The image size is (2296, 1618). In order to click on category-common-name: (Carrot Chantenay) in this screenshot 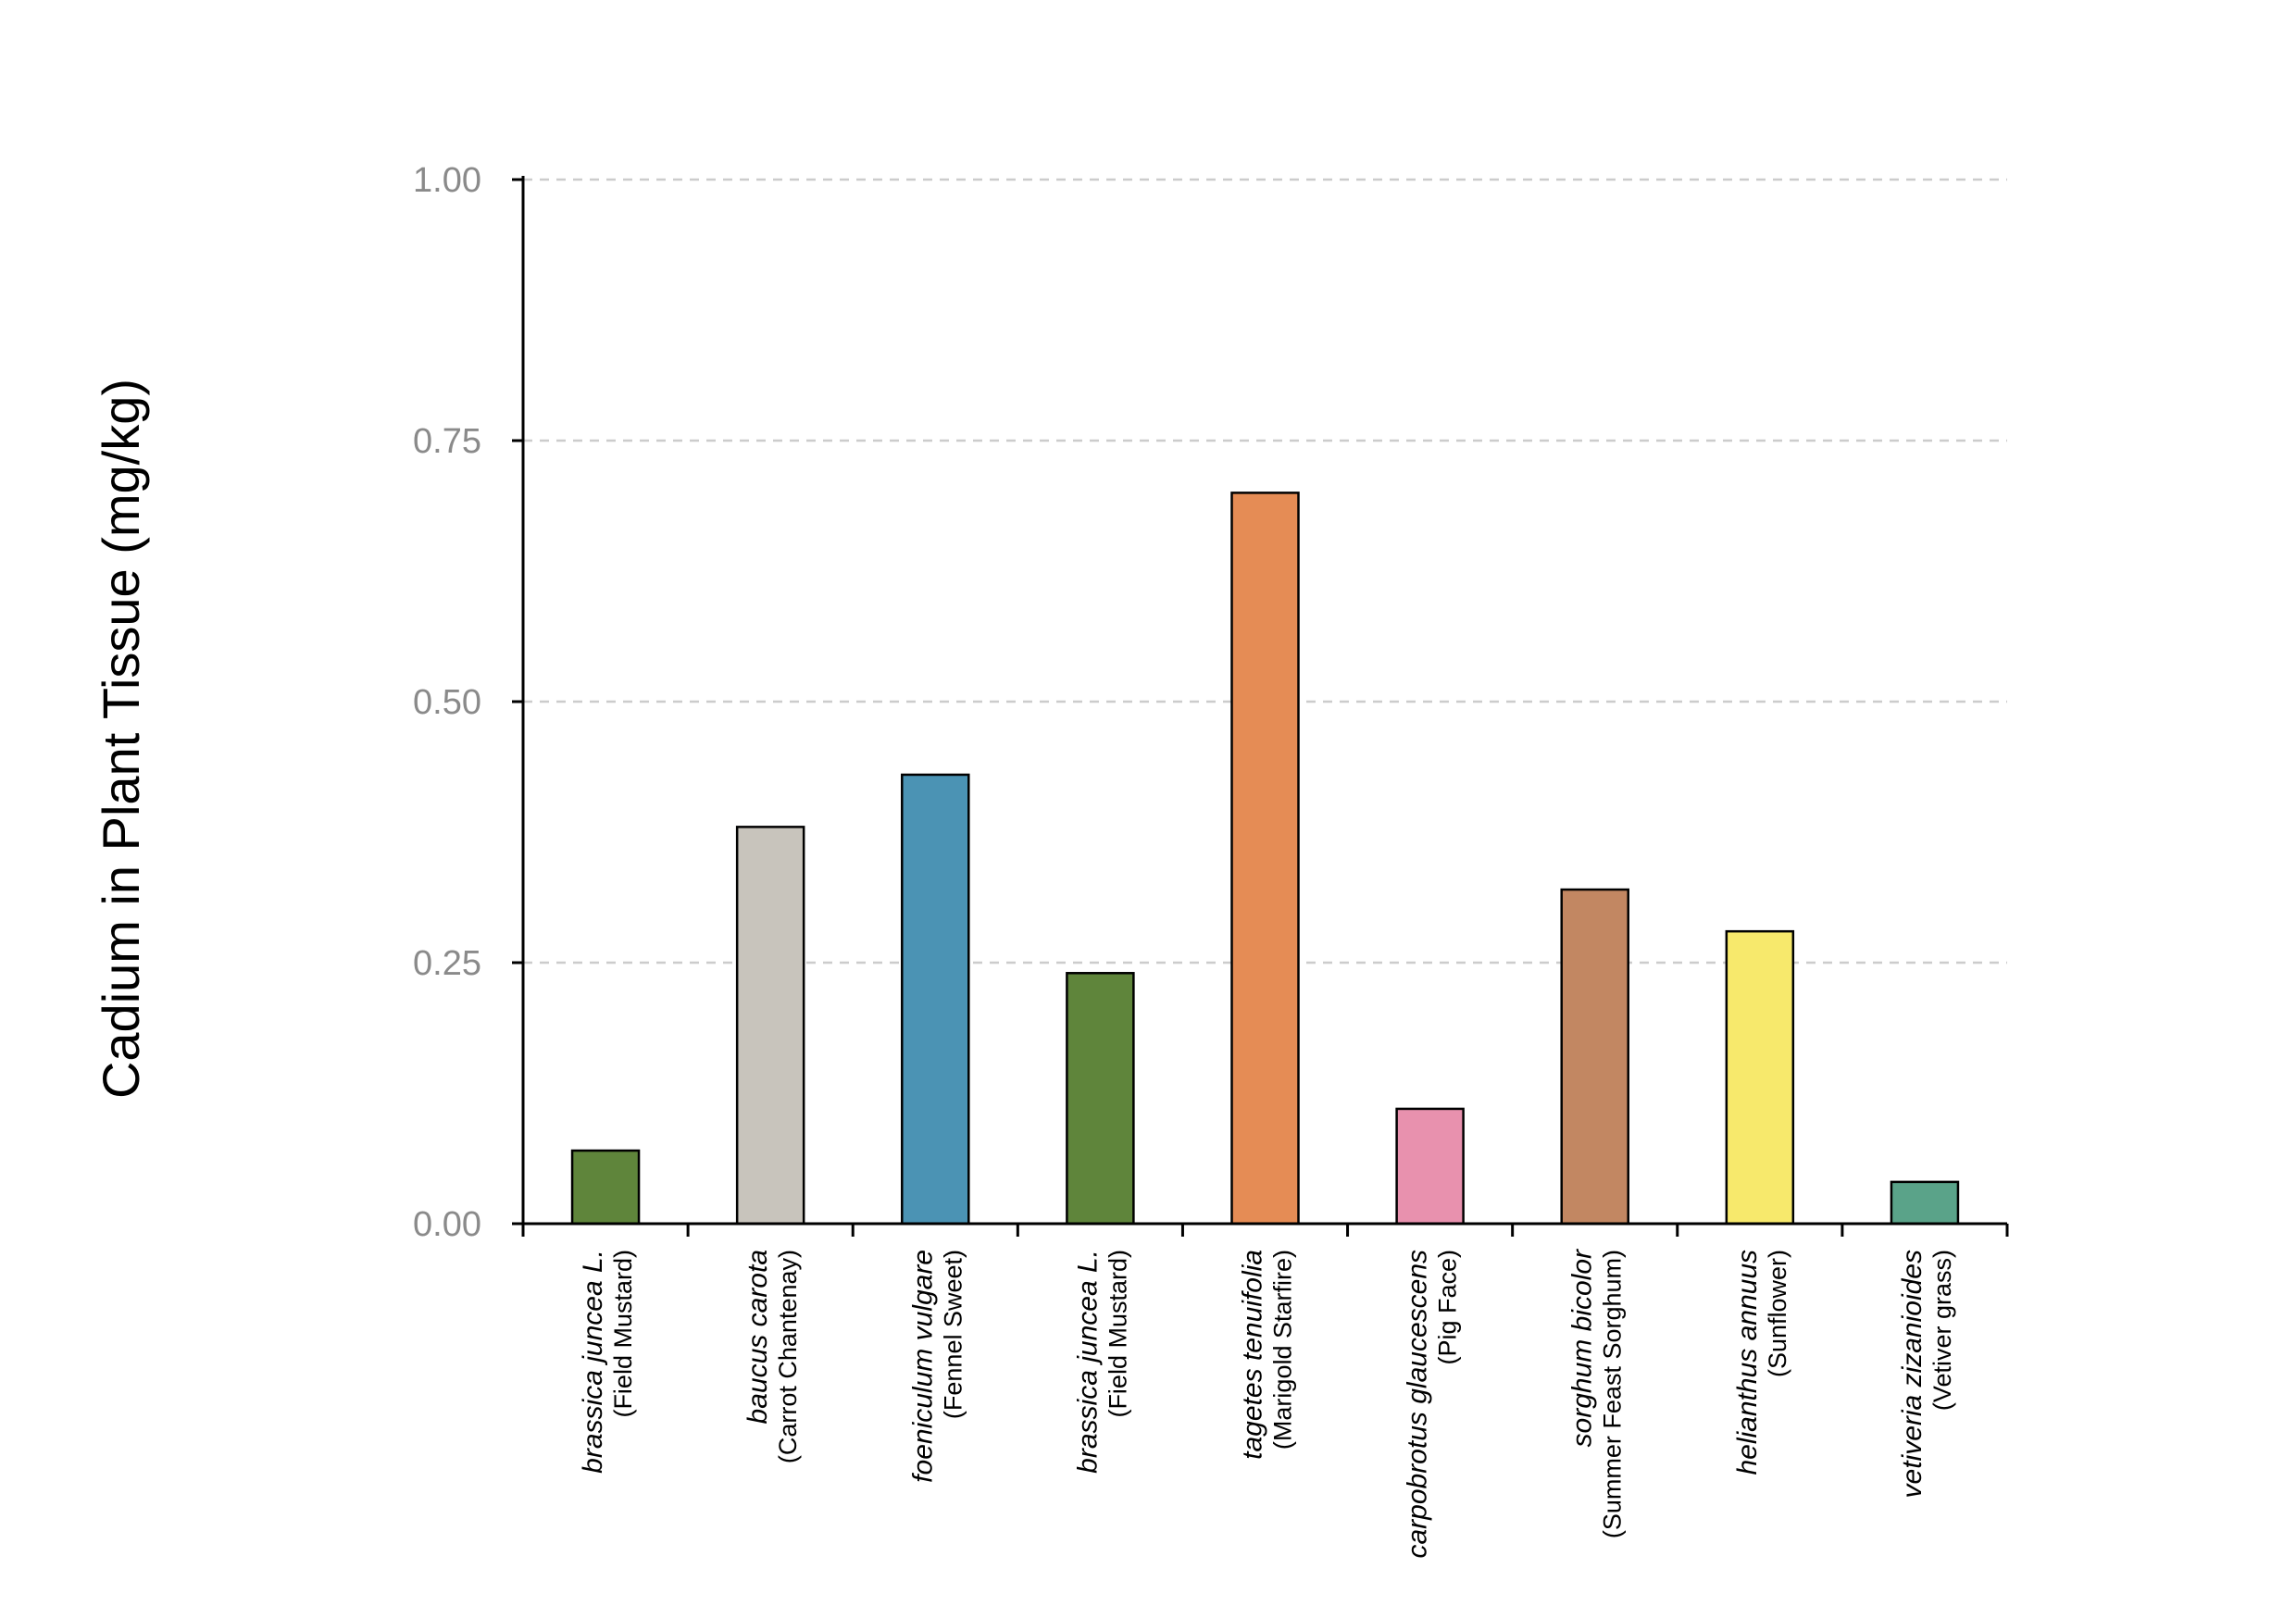, I will do `click(788, 1356)`.